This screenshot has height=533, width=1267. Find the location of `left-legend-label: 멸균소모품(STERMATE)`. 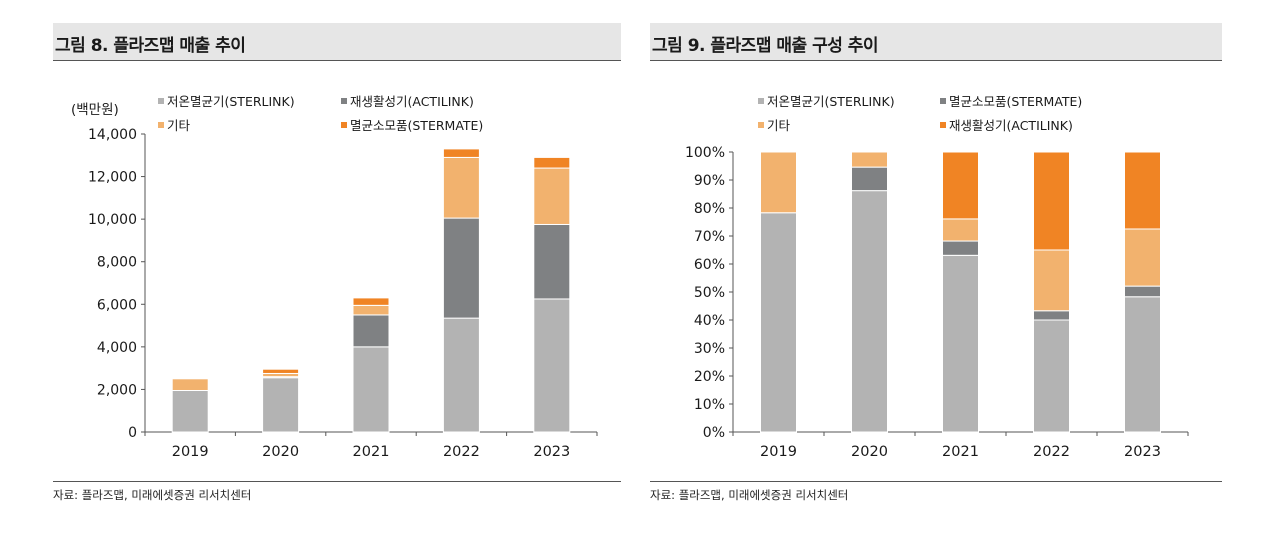

left-legend-label: 멸균소모품(STERMATE) is located at coordinates (416, 125).